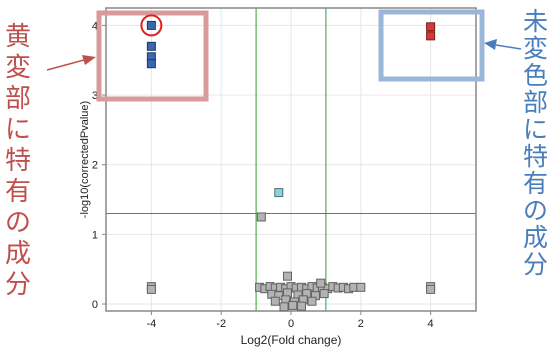 The image size is (558, 347). What do you see at coordinates (536, 21) in the screenshot?
I see `annotation-char: 未` at bounding box center [536, 21].